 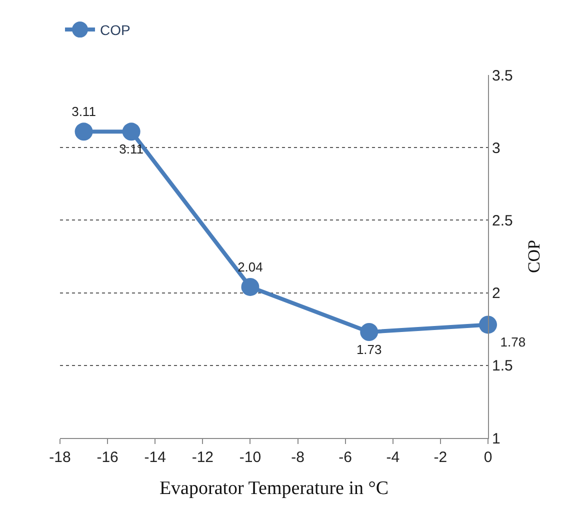 What do you see at coordinates (107, 457) in the screenshot?
I see `x-tick-label: -16` at bounding box center [107, 457].